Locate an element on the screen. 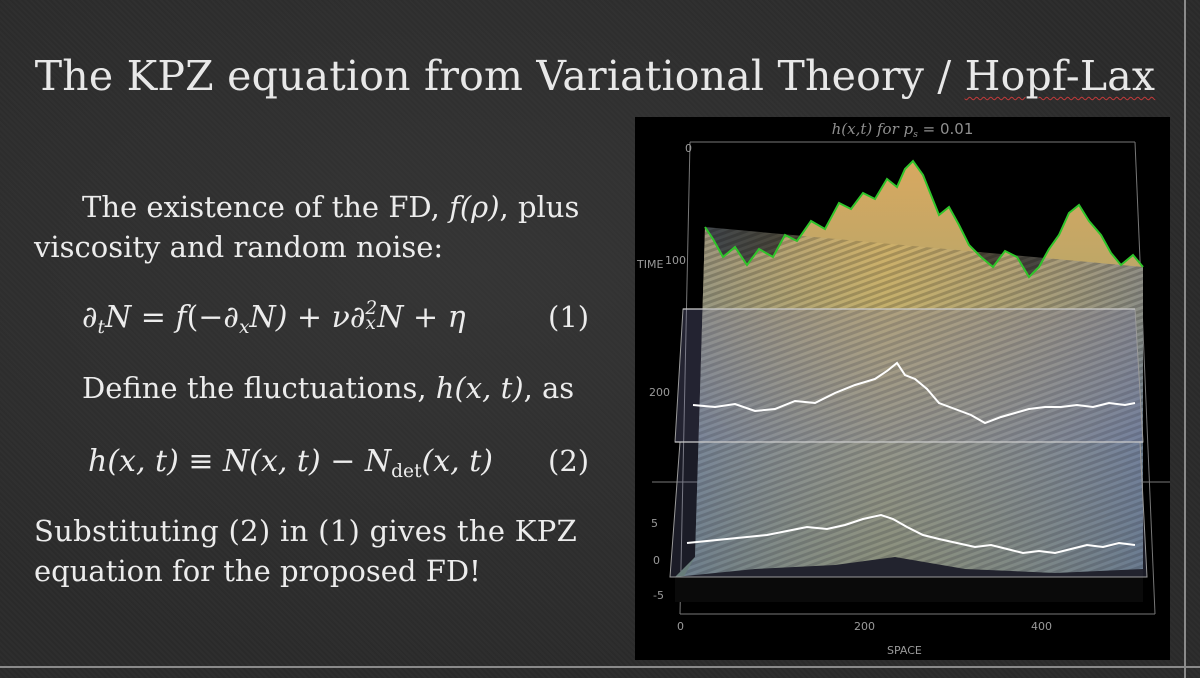 Image resolution: width=1200 pixels, height=678 pixels. eq2-lhs: h(x, t) ≡ N(x, t) − N is located at coordinates (240, 461).